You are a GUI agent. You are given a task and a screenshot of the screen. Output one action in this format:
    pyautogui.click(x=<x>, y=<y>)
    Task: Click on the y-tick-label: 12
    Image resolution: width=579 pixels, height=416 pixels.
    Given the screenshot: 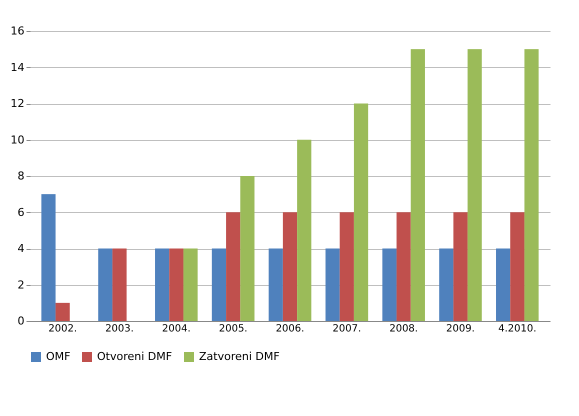 What is the action you would take?
    pyautogui.click(x=17, y=103)
    